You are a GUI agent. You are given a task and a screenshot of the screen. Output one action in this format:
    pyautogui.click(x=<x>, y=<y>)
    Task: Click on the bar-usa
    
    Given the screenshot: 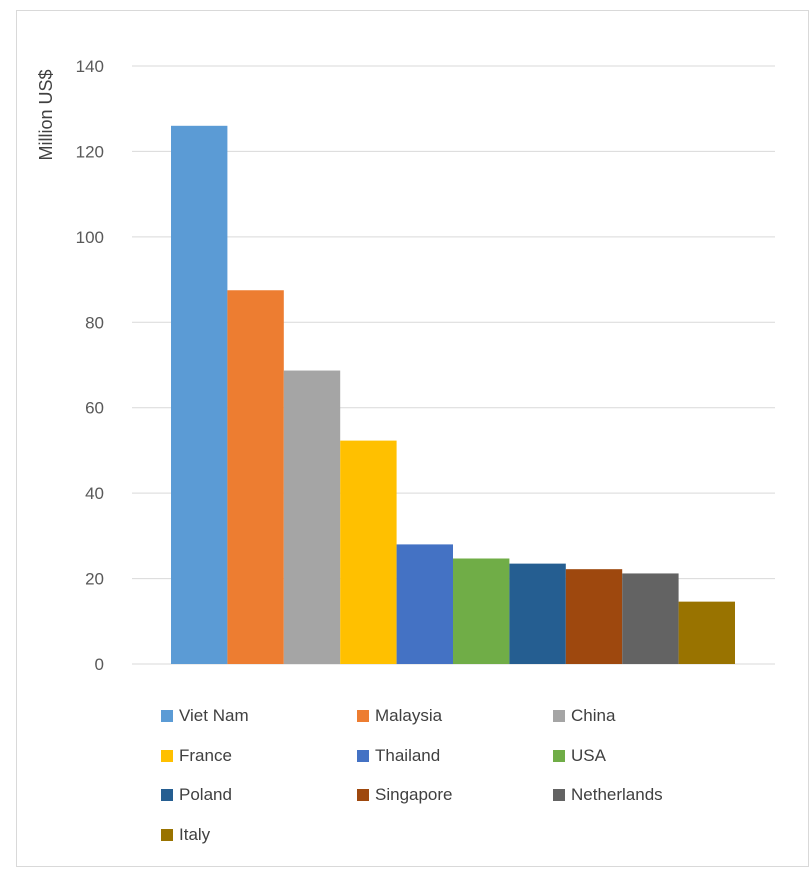 What is the action you would take?
    pyautogui.click(x=481, y=611)
    